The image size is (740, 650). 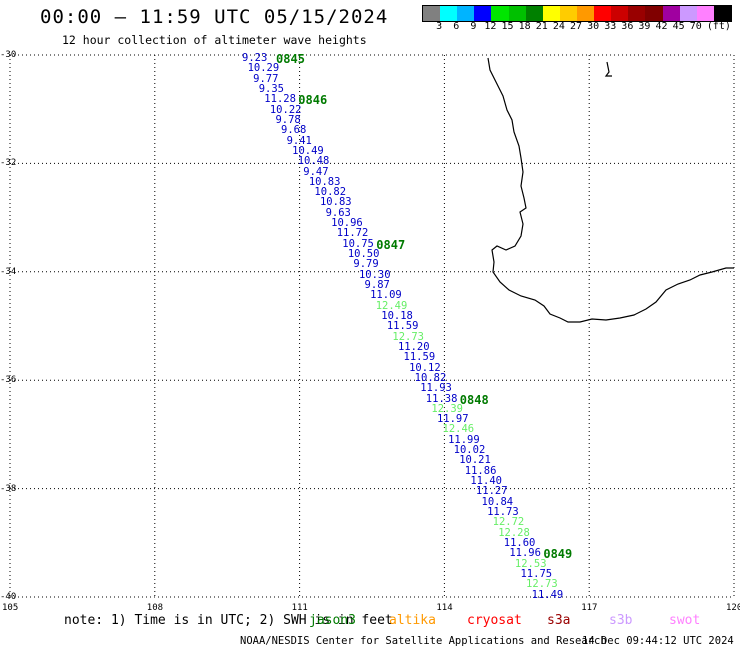 I want to click on scale-label: 12, so click(x=490, y=26).